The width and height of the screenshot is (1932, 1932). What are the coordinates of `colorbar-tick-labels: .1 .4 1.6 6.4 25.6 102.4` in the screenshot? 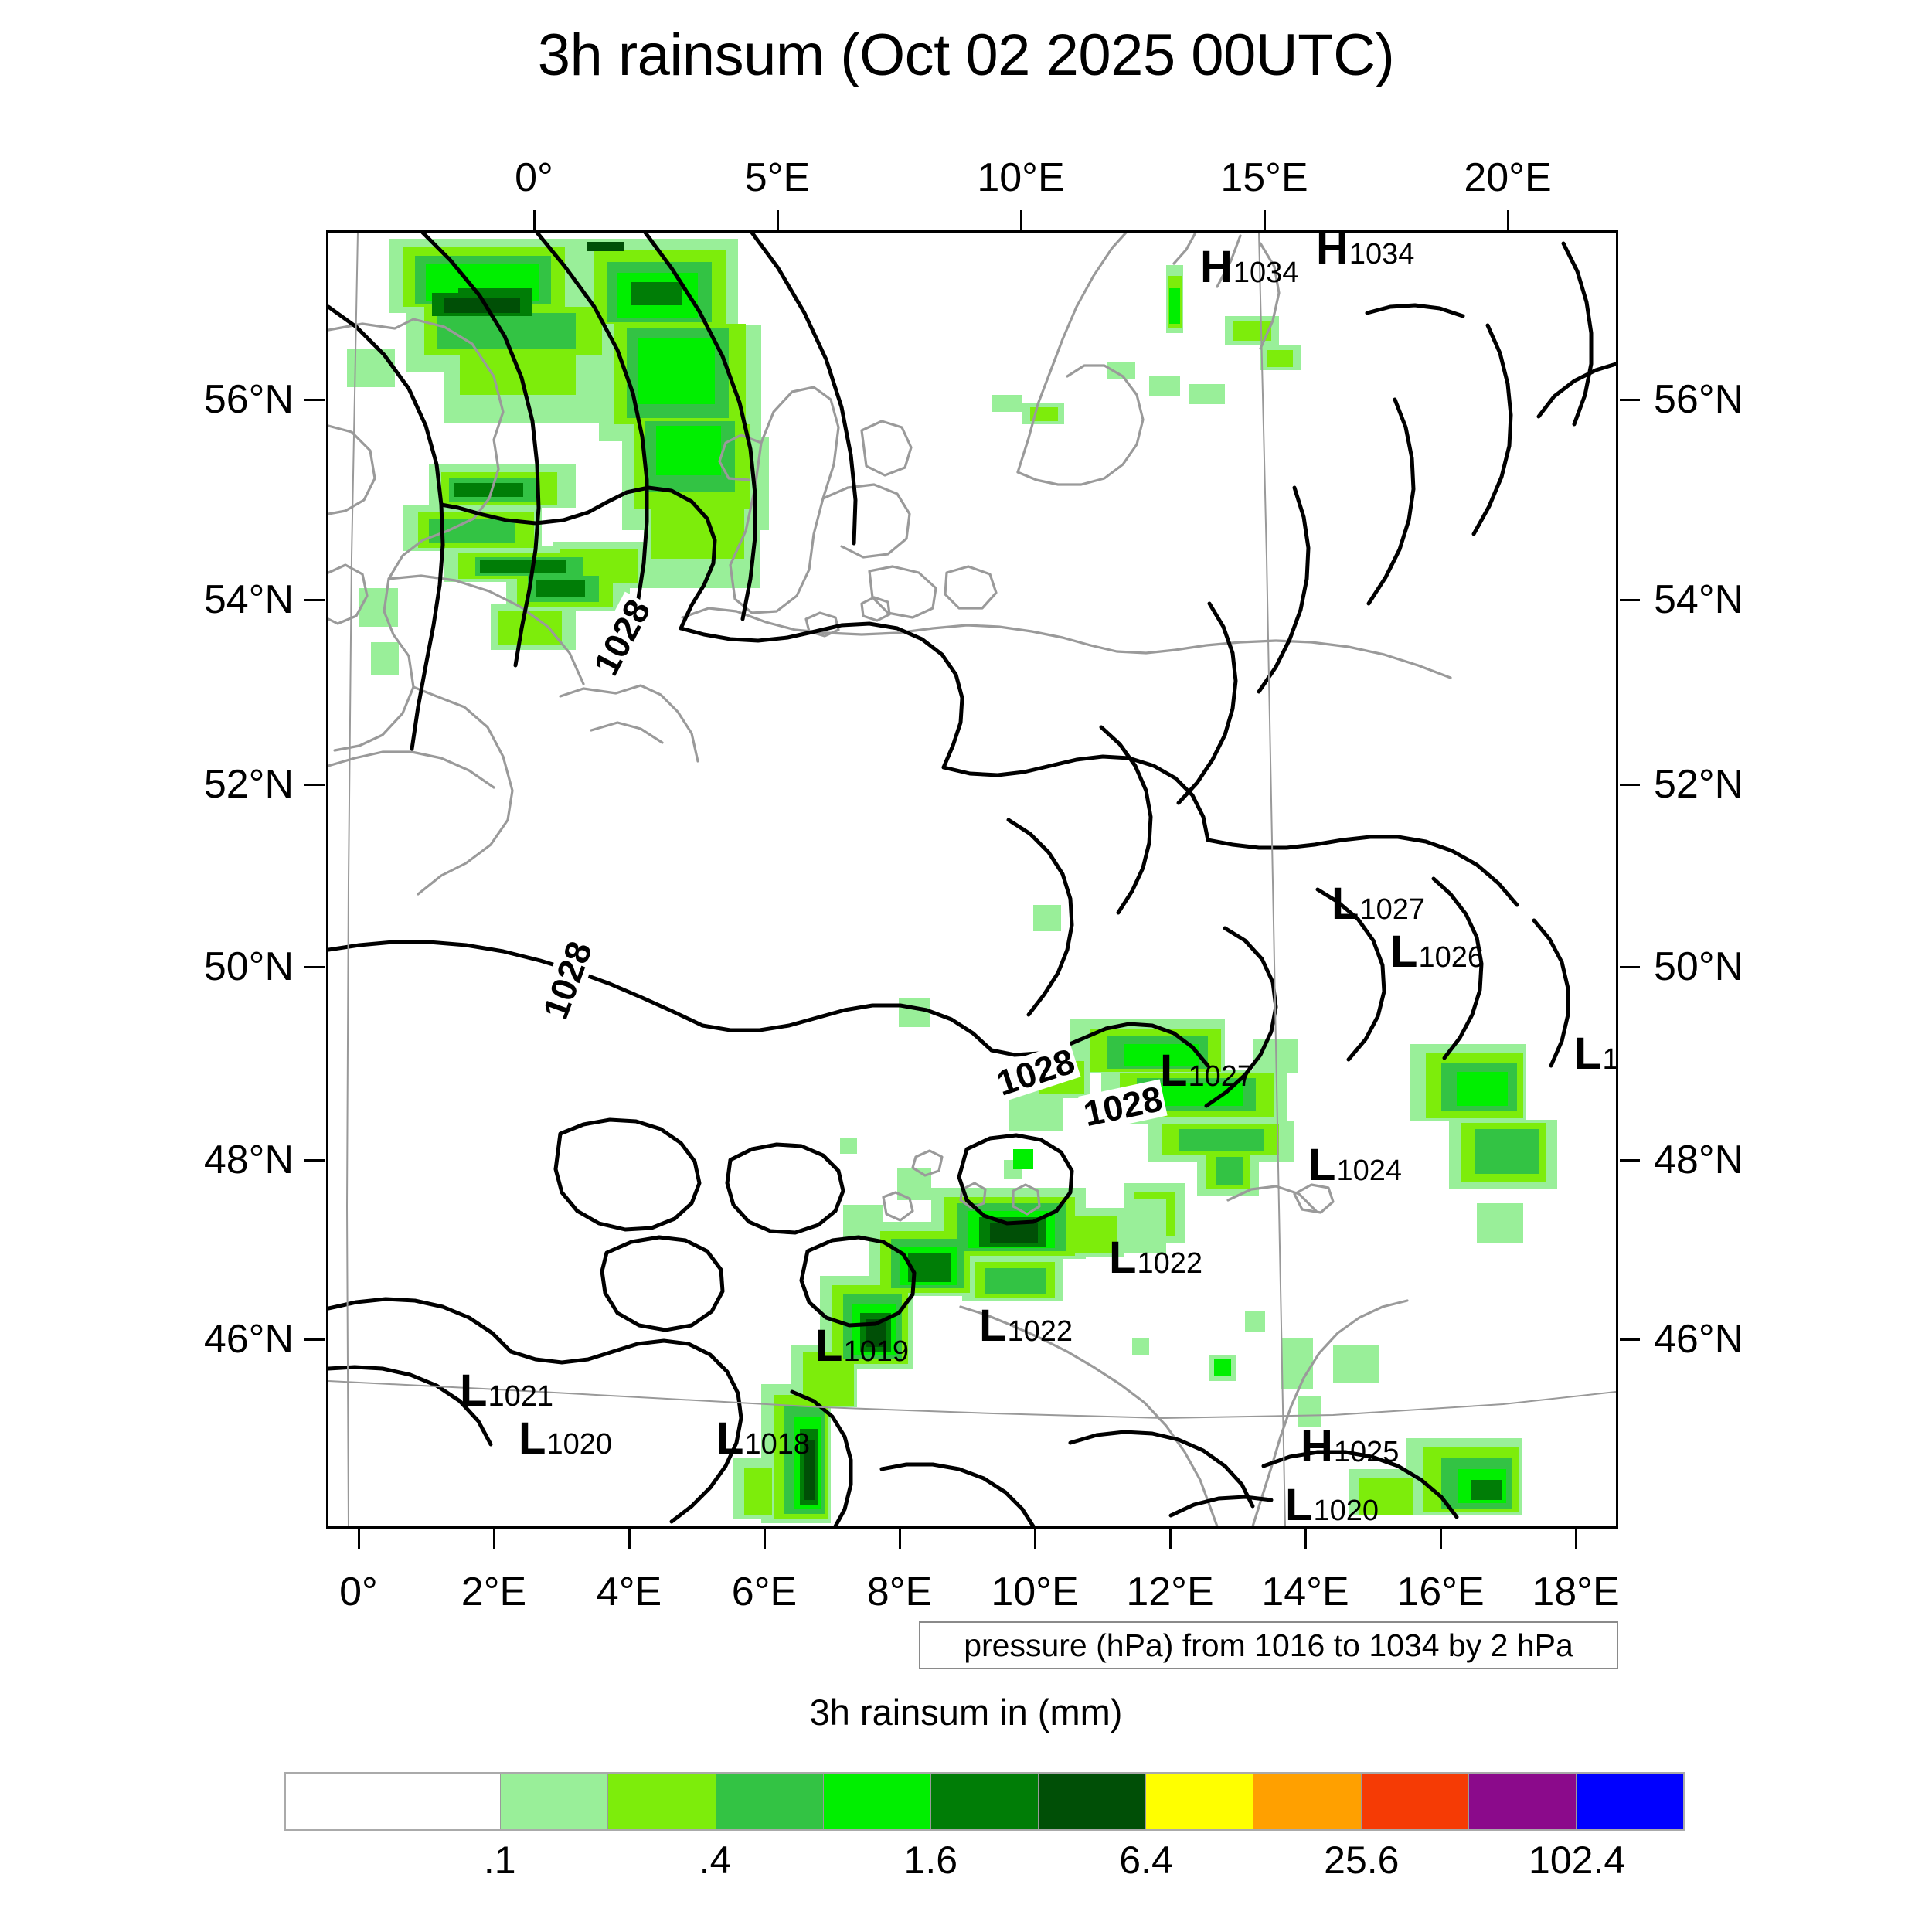 It's located at (985, 1865).